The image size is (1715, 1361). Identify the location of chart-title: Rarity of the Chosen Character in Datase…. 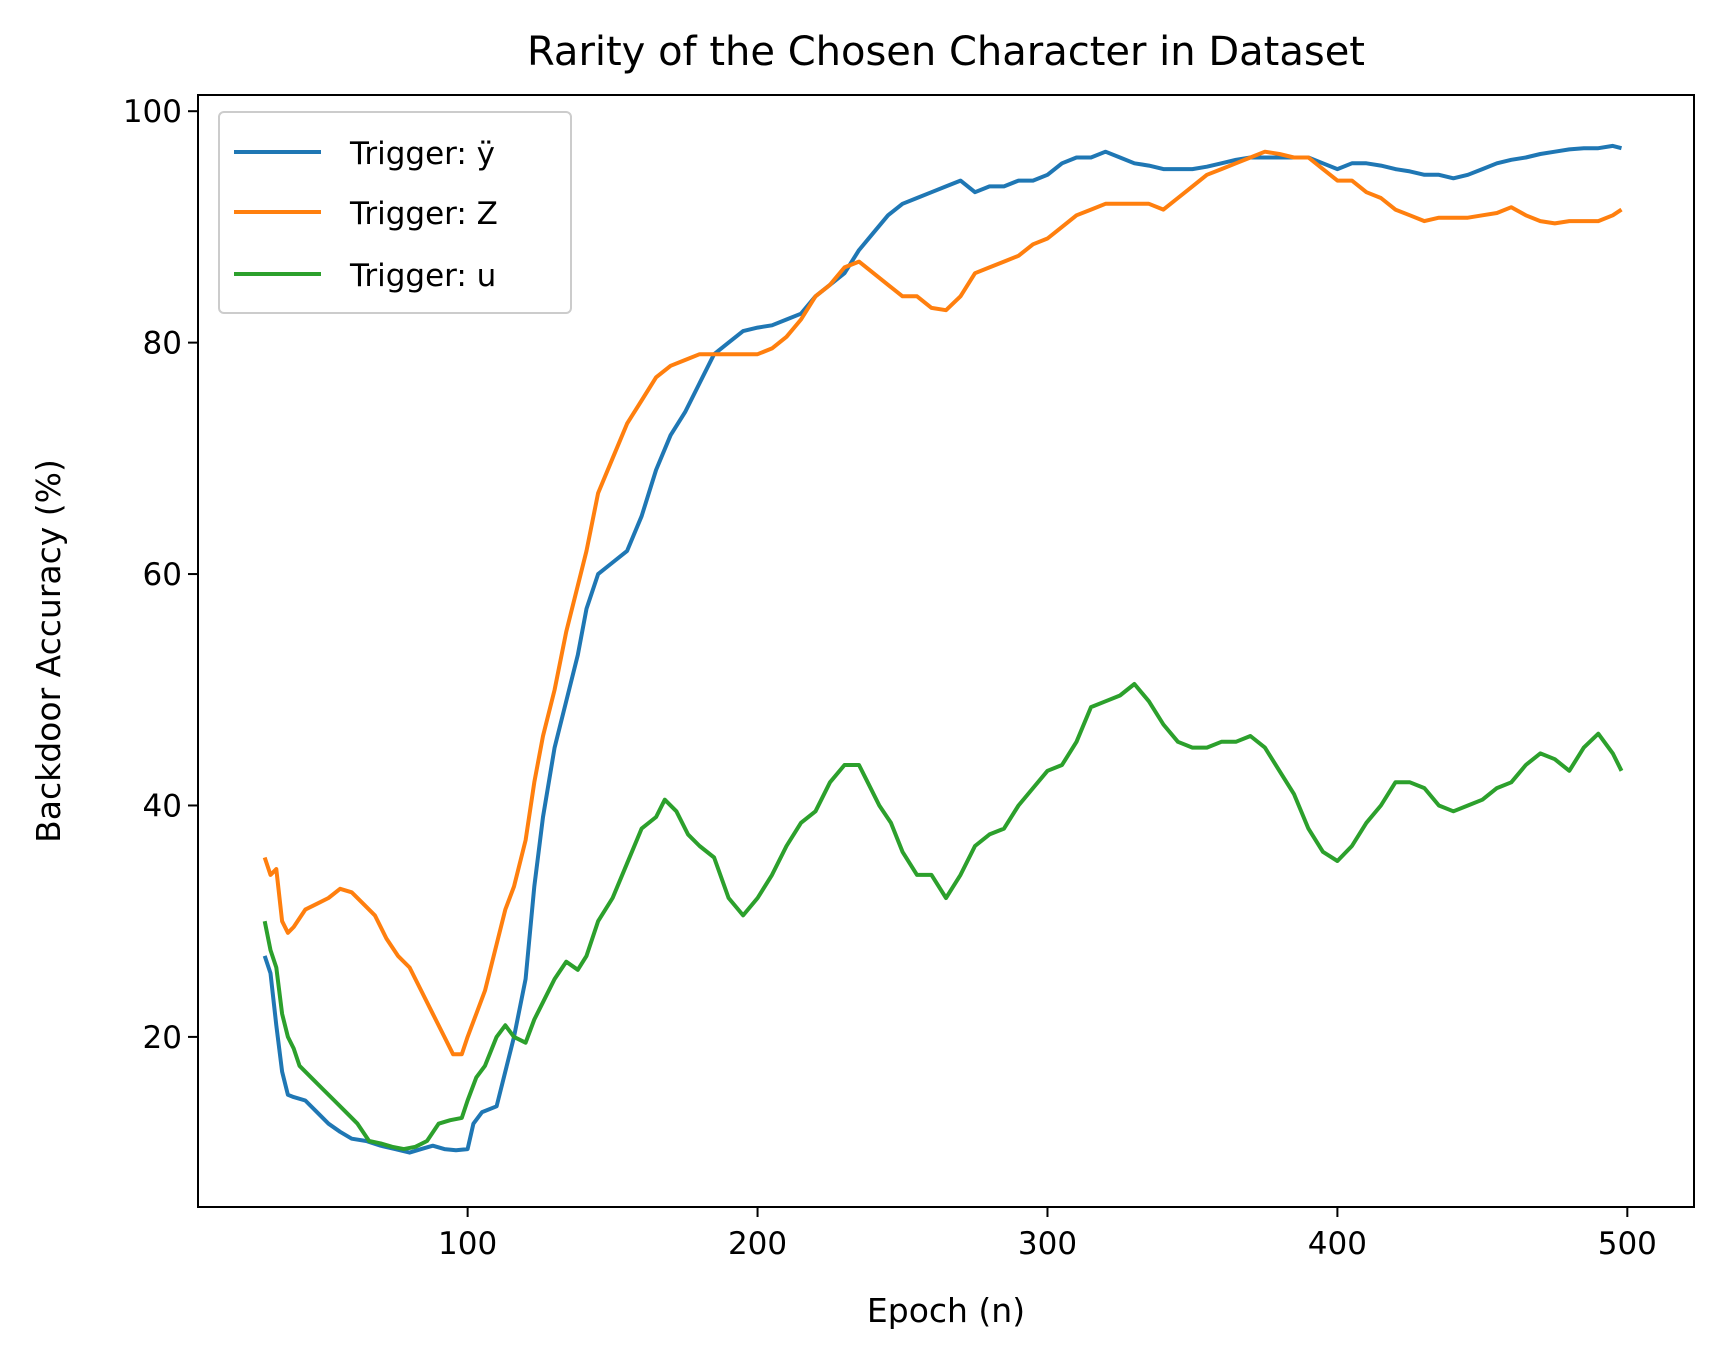
(946, 52).